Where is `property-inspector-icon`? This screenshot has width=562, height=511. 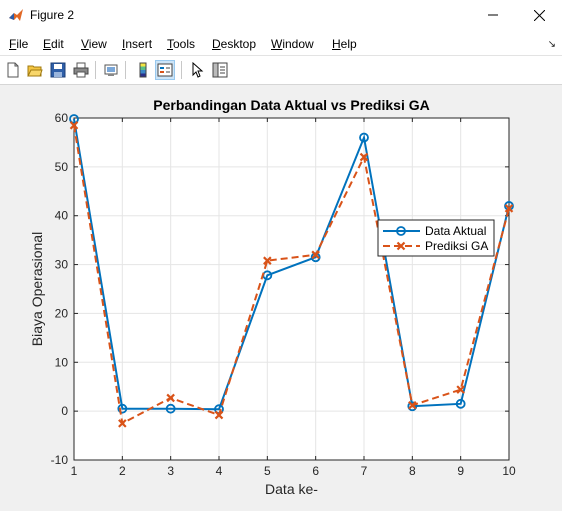 property-inspector-icon is located at coordinates (220, 70).